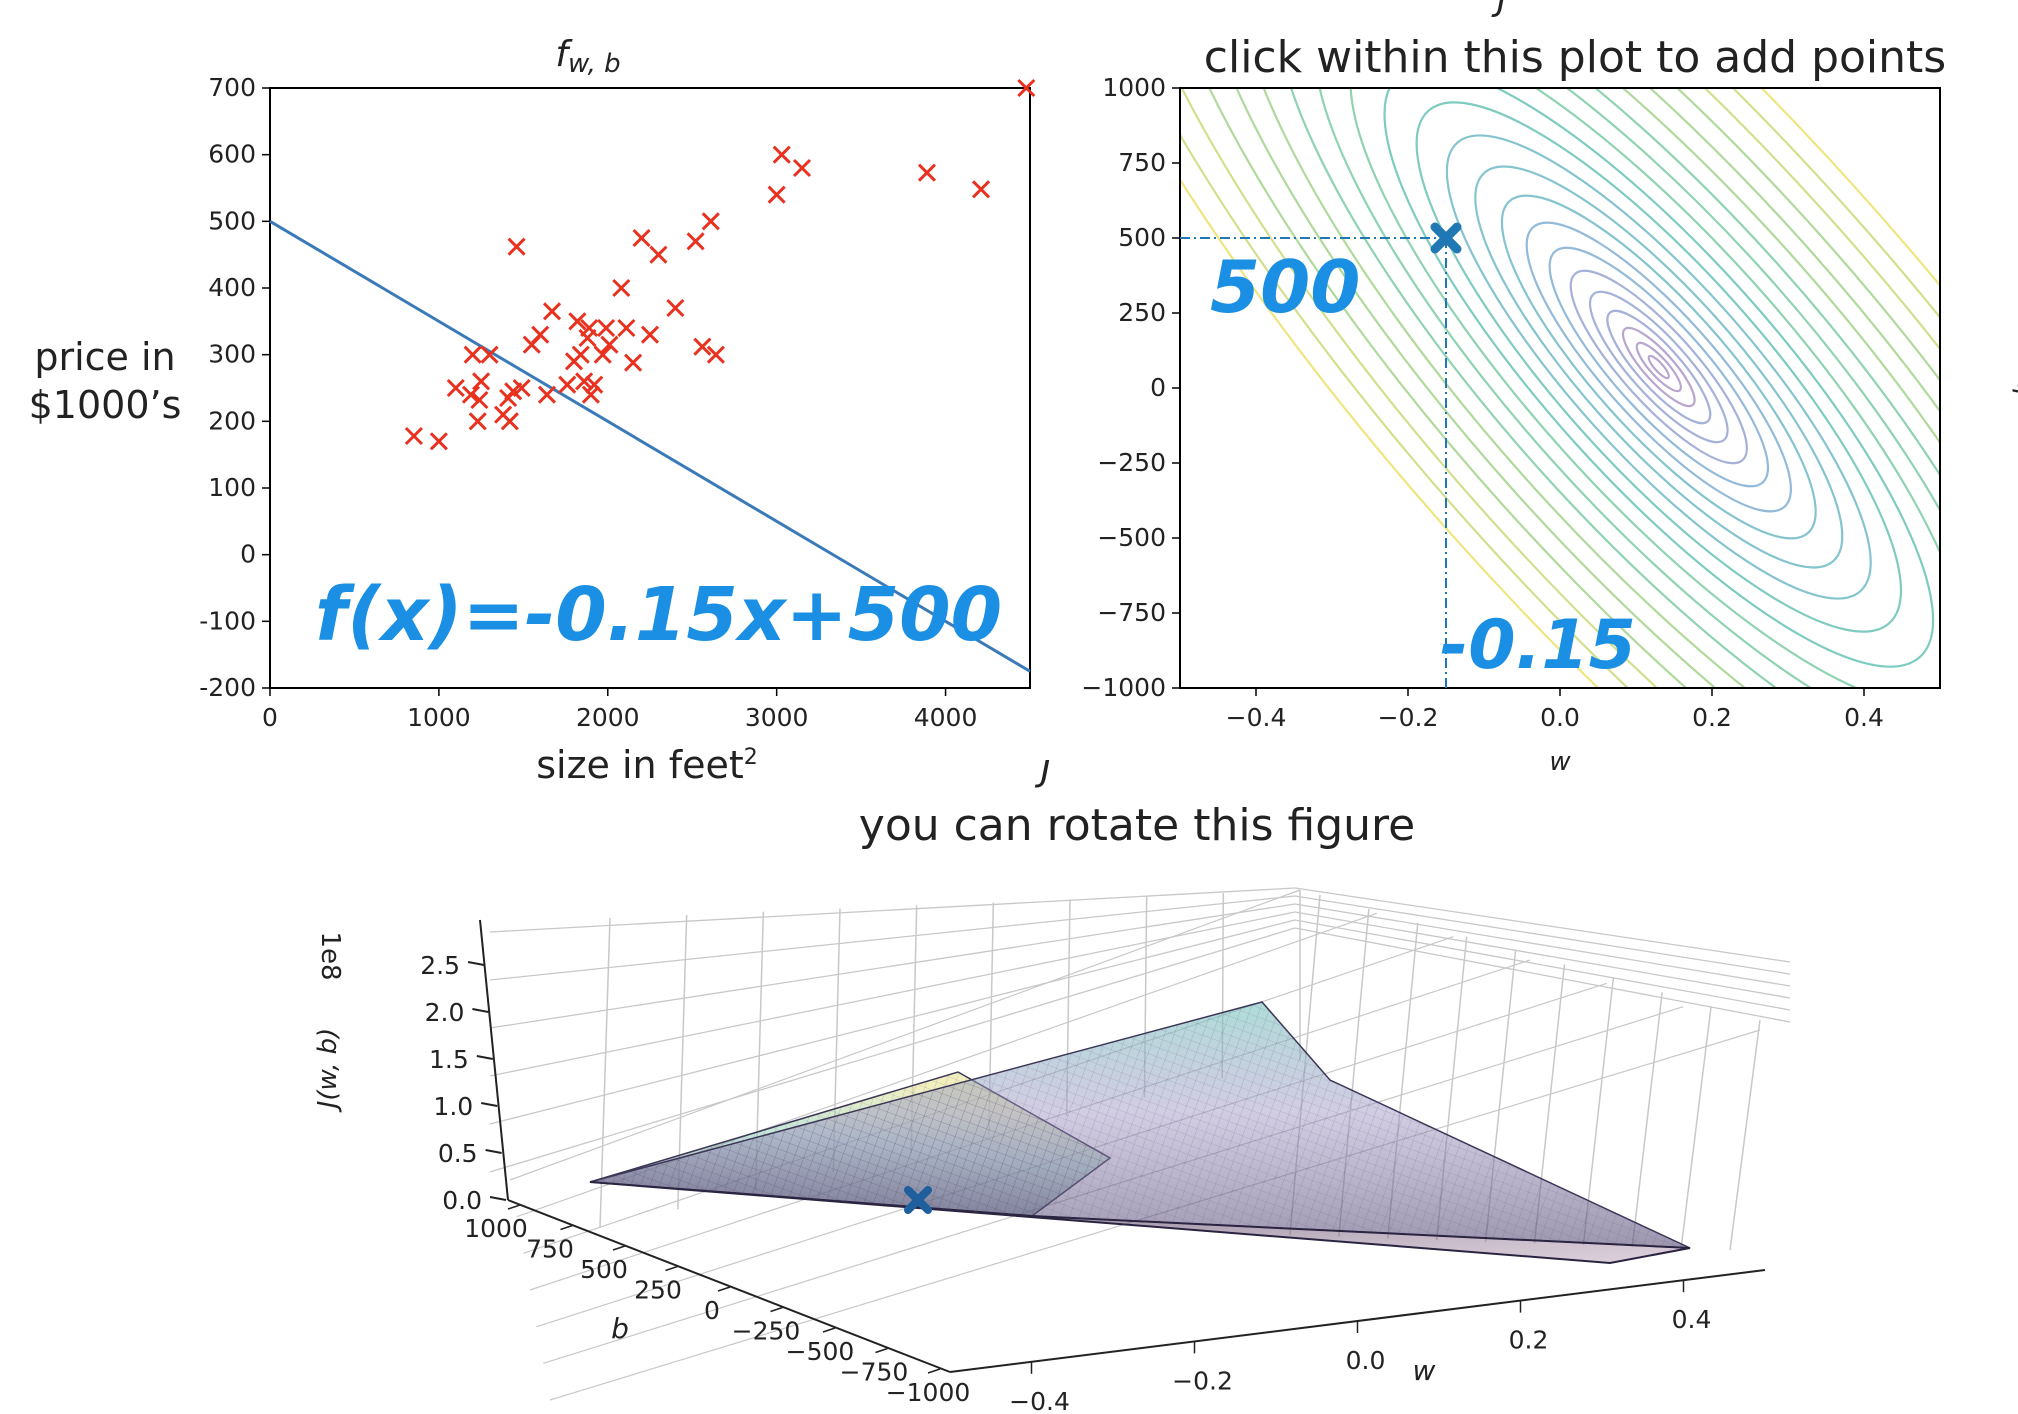  I want to click on cost-surface, so click(1140, 1133).